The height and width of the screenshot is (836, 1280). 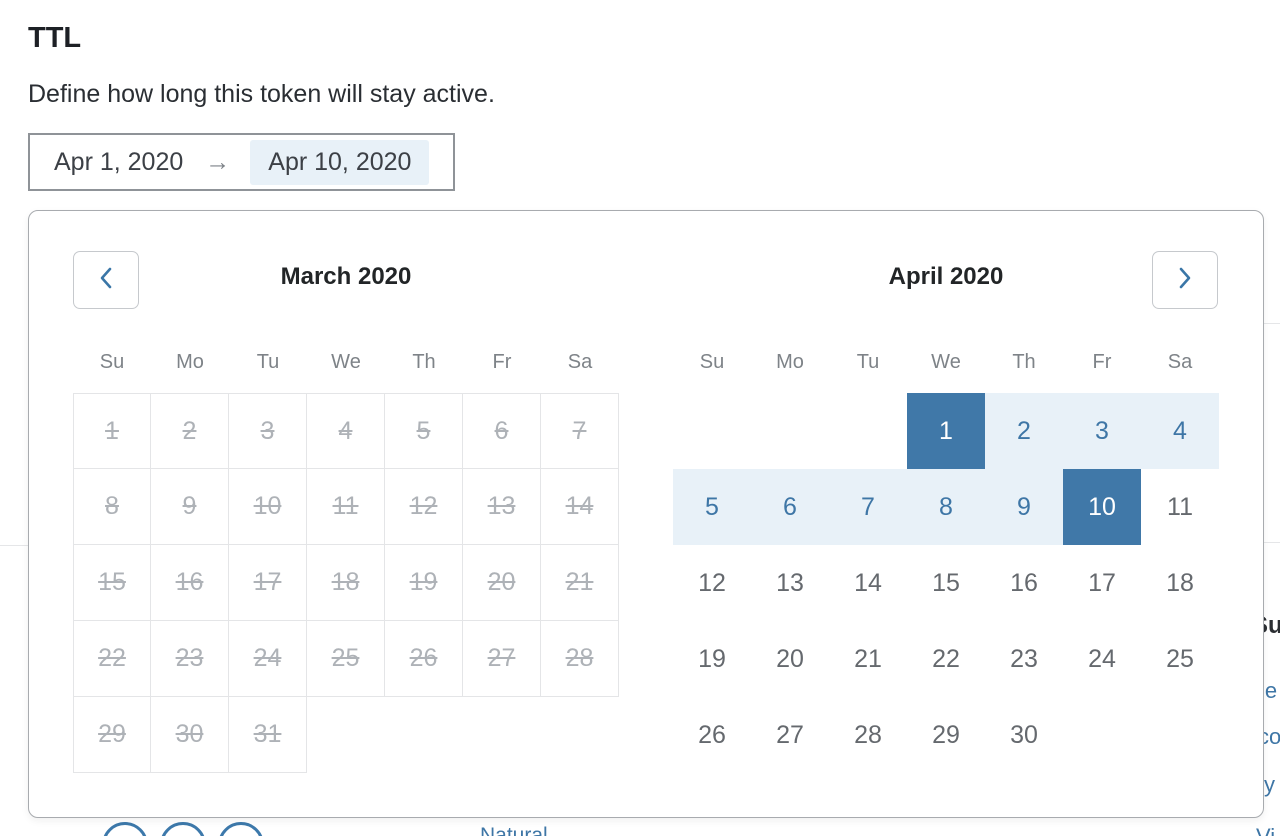 I want to click on weekday-label: We, so click(x=946, y=362).